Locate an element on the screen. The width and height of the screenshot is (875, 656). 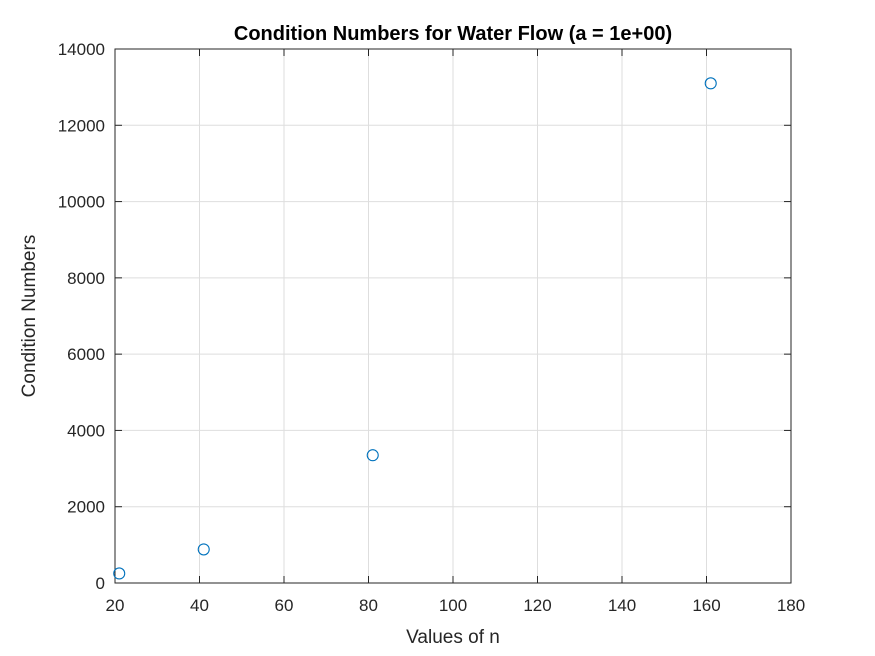
x-tick-label: 160 is located at coordinates (706, 605).